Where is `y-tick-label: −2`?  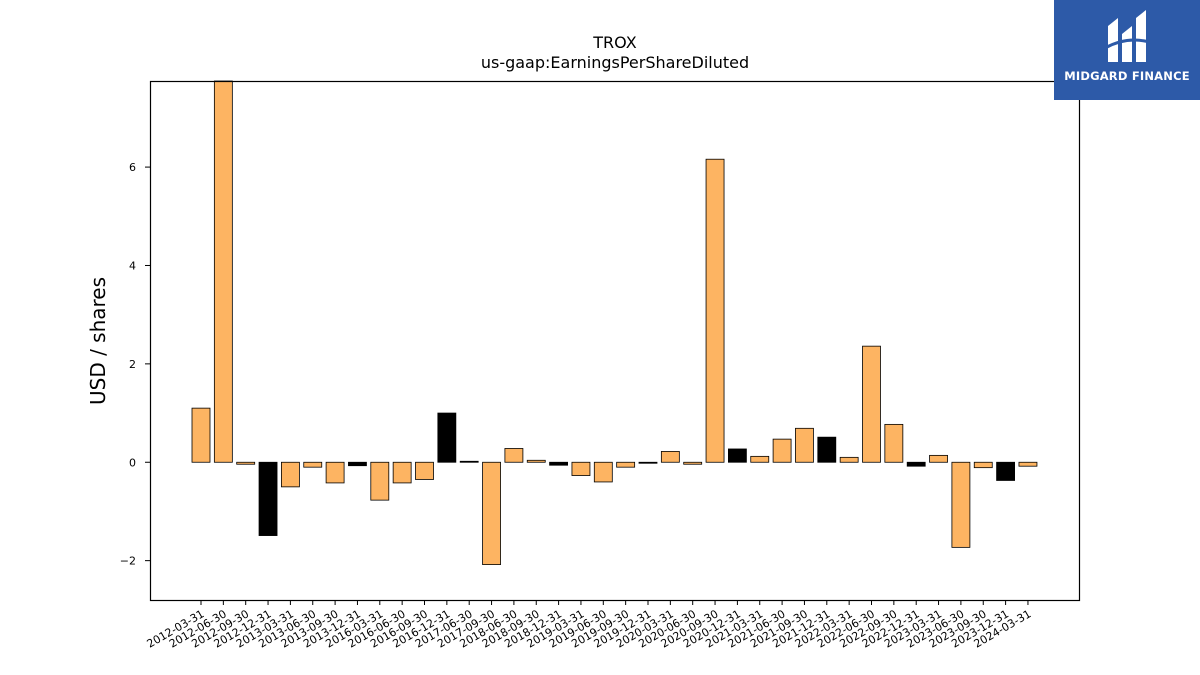 y-tick-label: −2 is located at coordinates (128, 561).